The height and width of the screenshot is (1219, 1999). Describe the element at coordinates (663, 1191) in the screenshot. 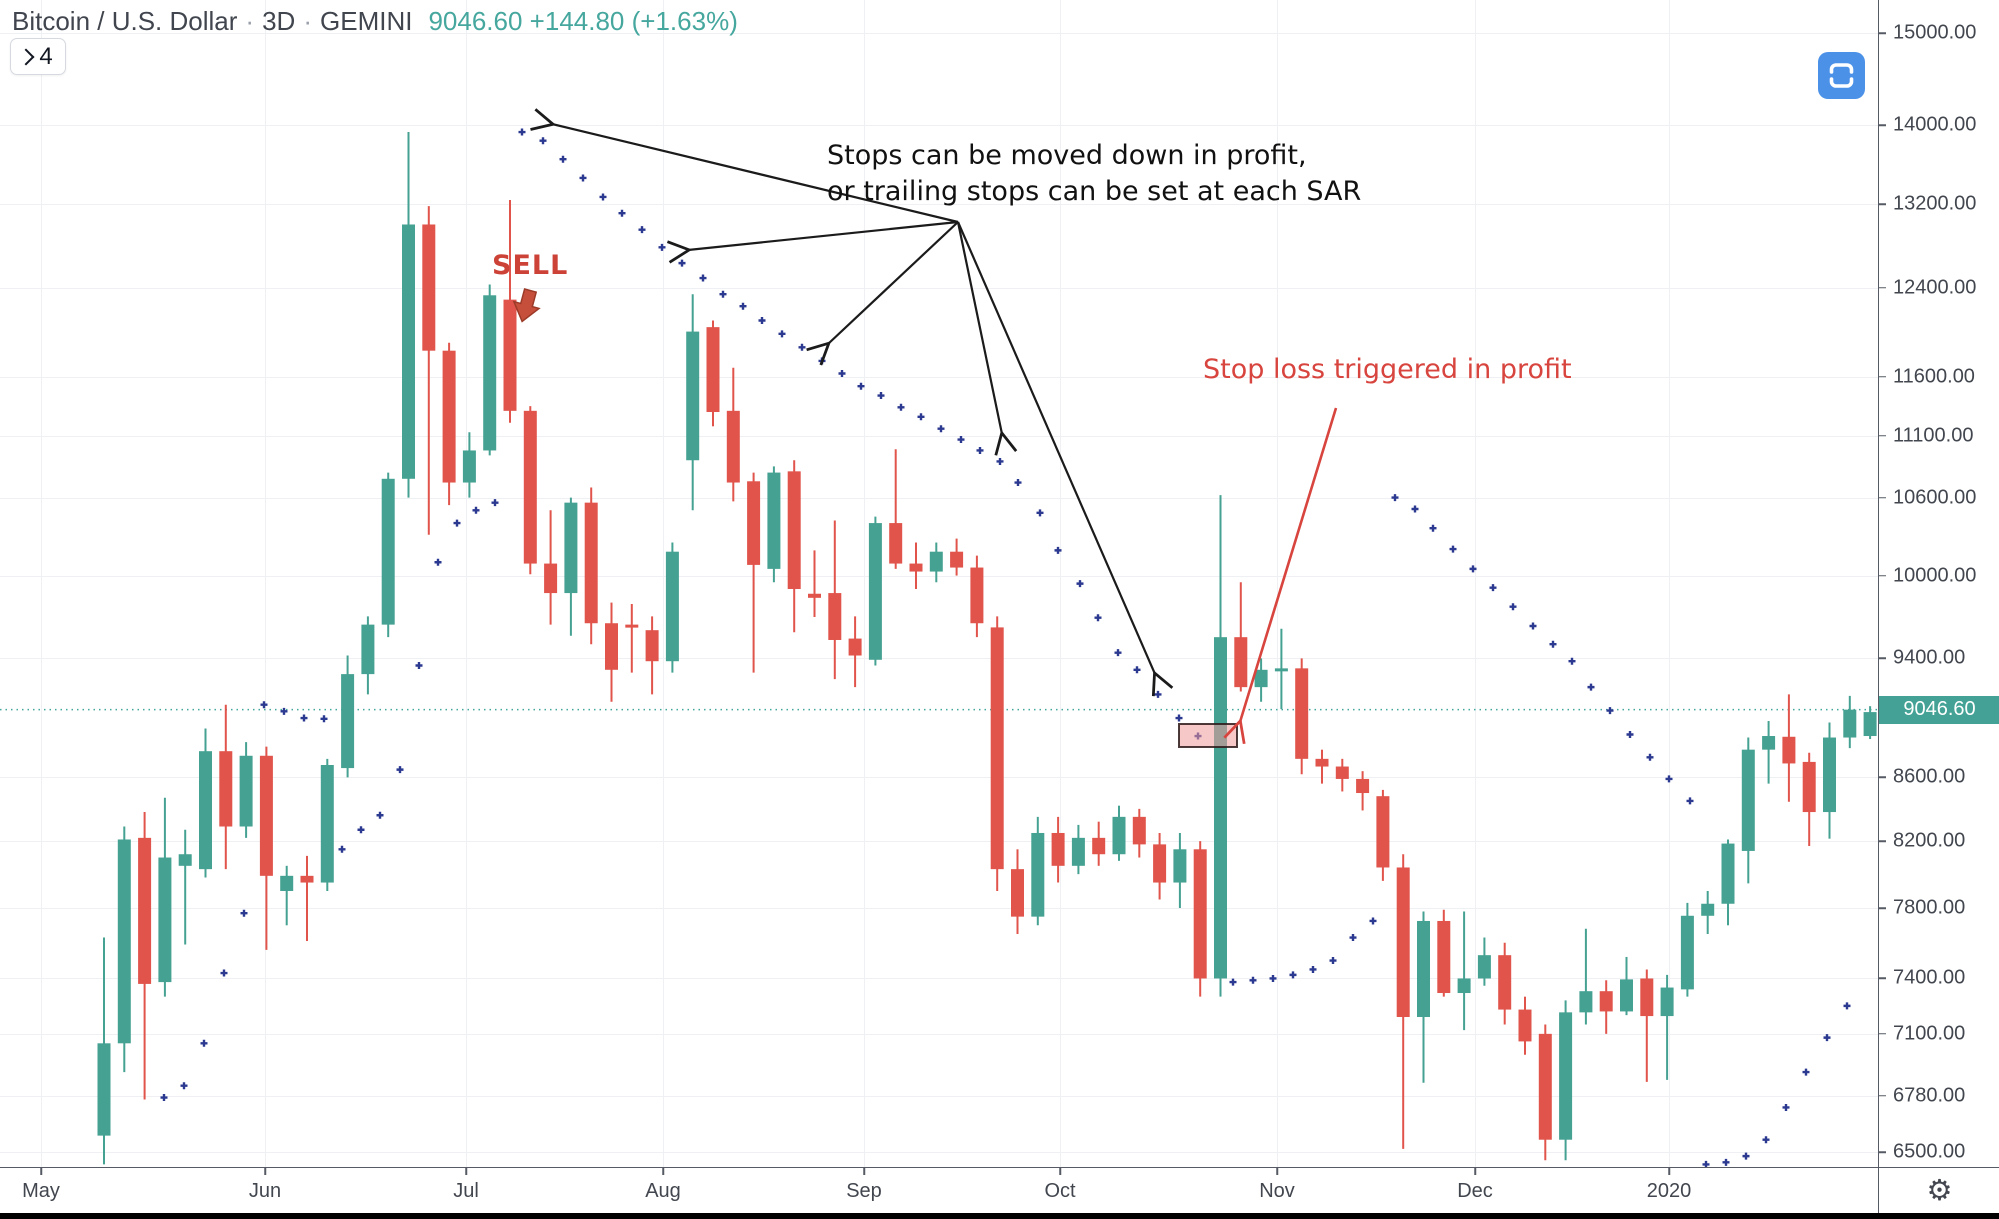

I see `time-axis-label: Aug` at that location.